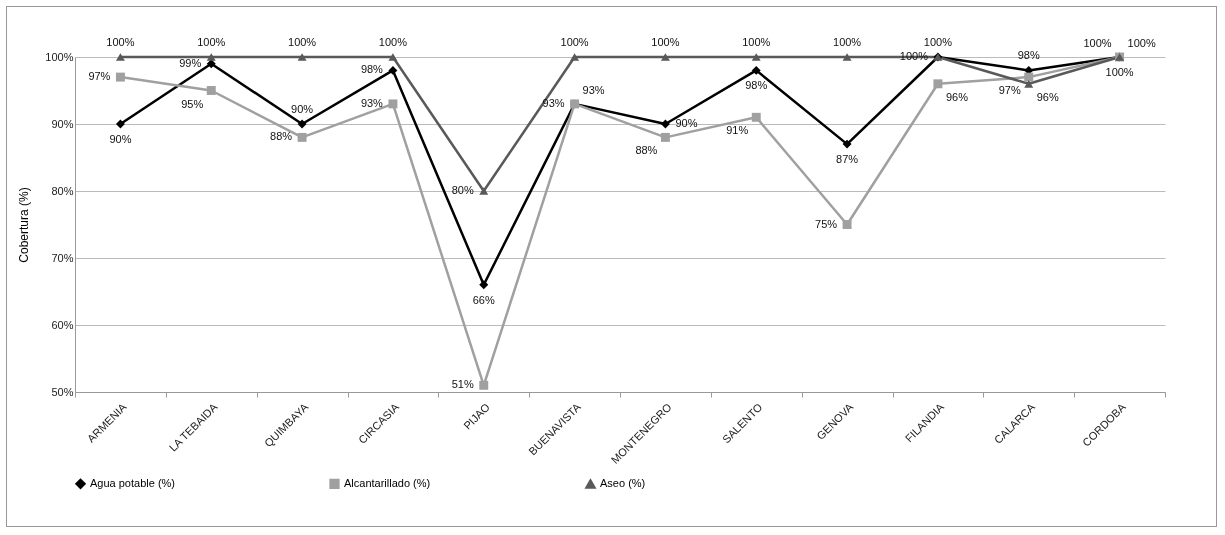 Image resolution: width=1225 pixels, height=535 pixels. Describe the element at coordinates (623, 483) in the screenshot. I see `legend-label: Aseo (%)` at that location.